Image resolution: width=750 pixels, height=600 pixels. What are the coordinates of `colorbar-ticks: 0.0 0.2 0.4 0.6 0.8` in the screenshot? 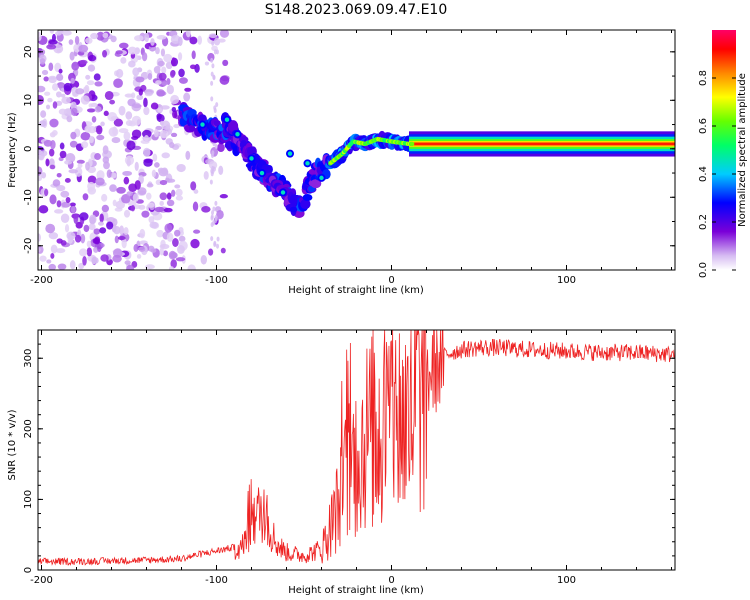 It's located at (717, 174).